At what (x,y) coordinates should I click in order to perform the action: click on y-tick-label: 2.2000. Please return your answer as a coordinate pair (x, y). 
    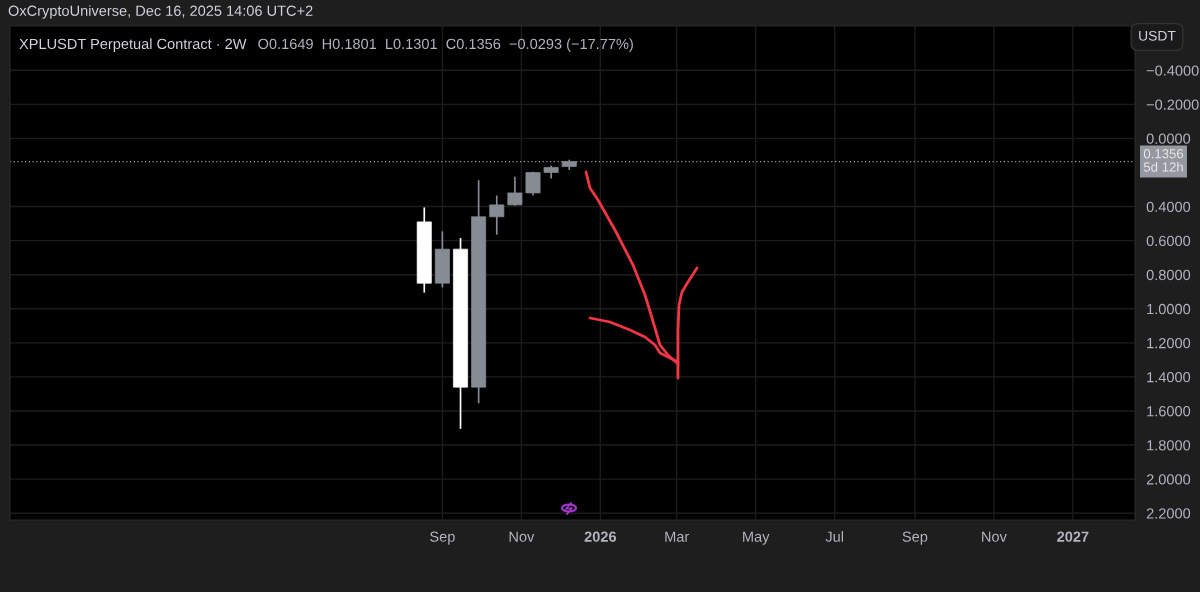
    Looking at the image, I should click on (1168, 513).